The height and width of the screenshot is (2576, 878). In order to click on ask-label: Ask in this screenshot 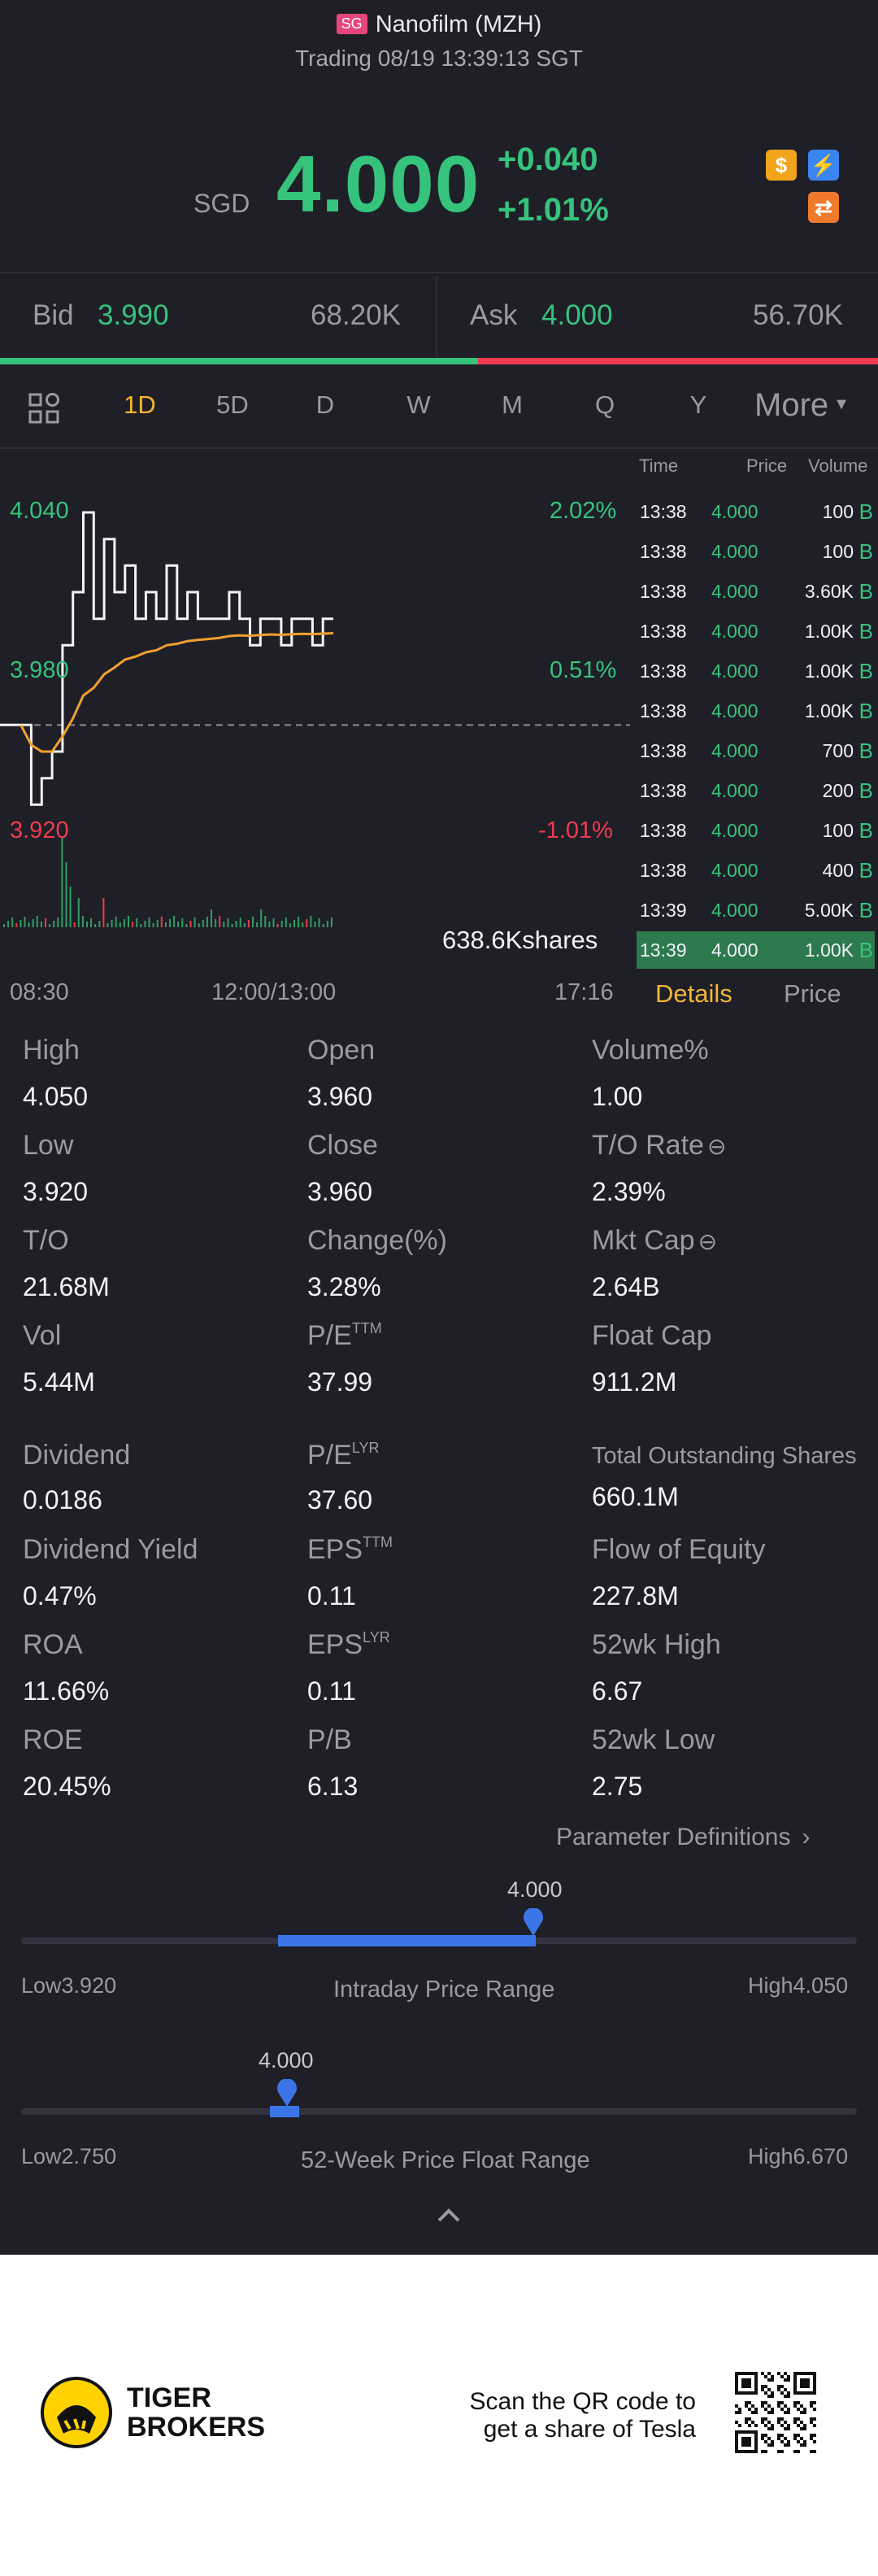, I will do `click(494, 315)`.